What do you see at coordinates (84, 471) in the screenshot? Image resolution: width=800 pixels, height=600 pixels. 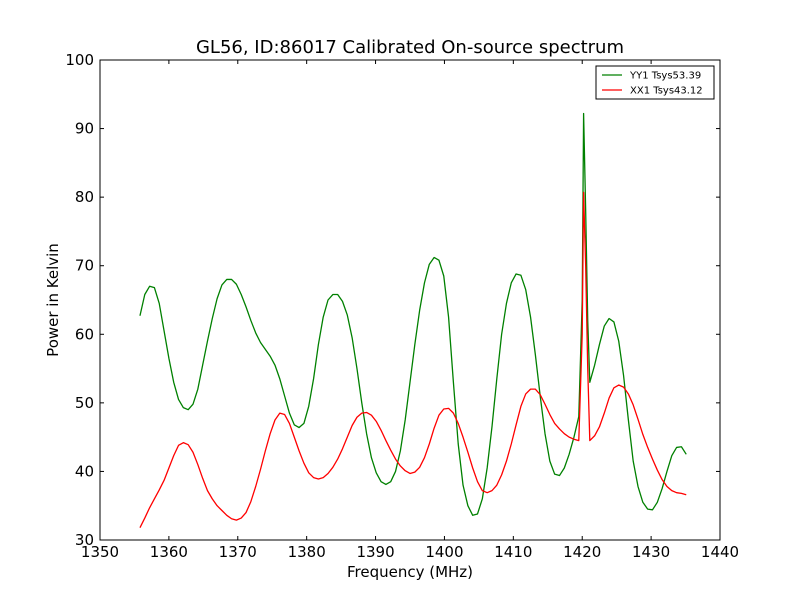 I see `y-tick-label: 40` at bounding box center [84, 471].